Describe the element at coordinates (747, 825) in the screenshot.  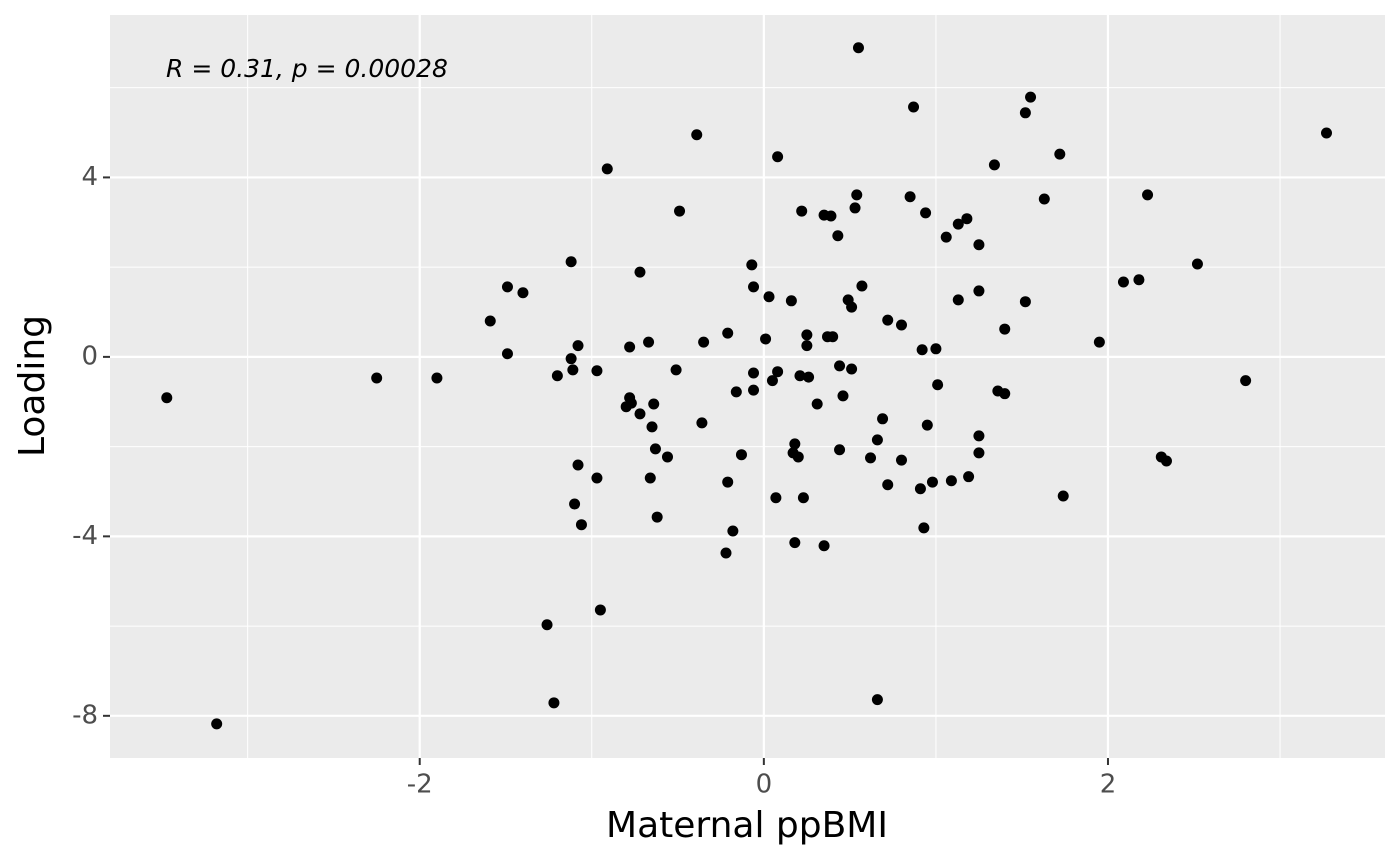
I see `x-axis-title: Maternal ppBMI` at that location.